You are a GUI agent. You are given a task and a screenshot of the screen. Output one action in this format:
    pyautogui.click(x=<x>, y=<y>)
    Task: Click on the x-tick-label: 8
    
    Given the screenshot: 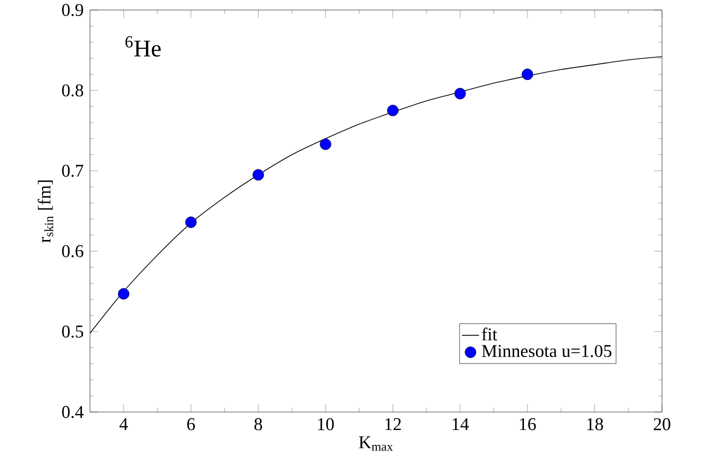 What is the action you would take?
    pyautogui.click(x=258, y=424)
    